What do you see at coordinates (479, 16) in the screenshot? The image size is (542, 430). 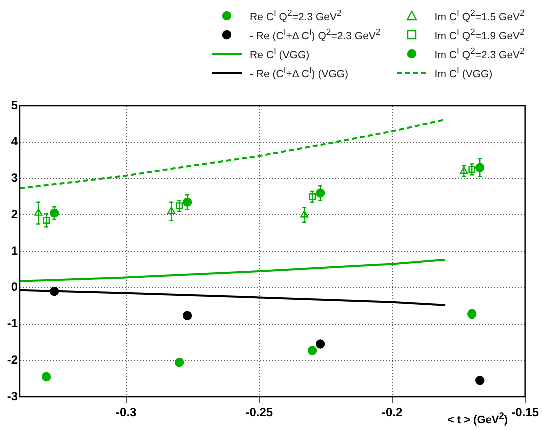 I see `legend-label: Im C$^{I}$ Q$^{2}$=1.5 GeV$^{2}$` at bounding box center [479, 16].